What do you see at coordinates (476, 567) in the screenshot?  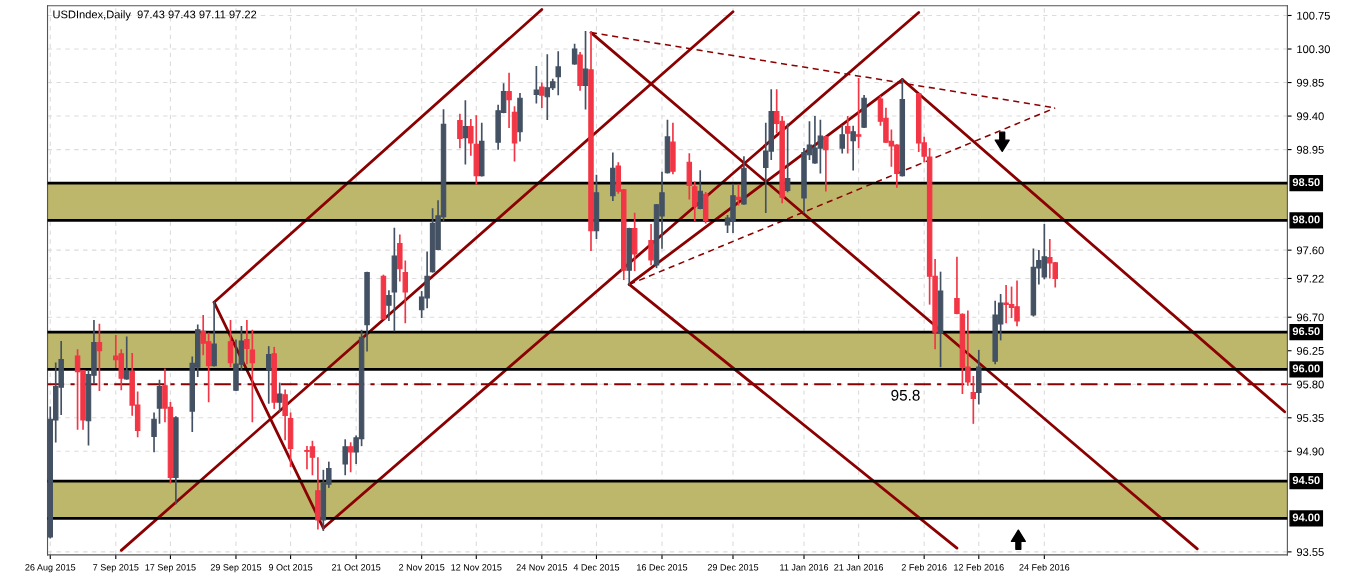 I see `x-tick-label: 12 Nov 2015` at bounding box center [476, 567].